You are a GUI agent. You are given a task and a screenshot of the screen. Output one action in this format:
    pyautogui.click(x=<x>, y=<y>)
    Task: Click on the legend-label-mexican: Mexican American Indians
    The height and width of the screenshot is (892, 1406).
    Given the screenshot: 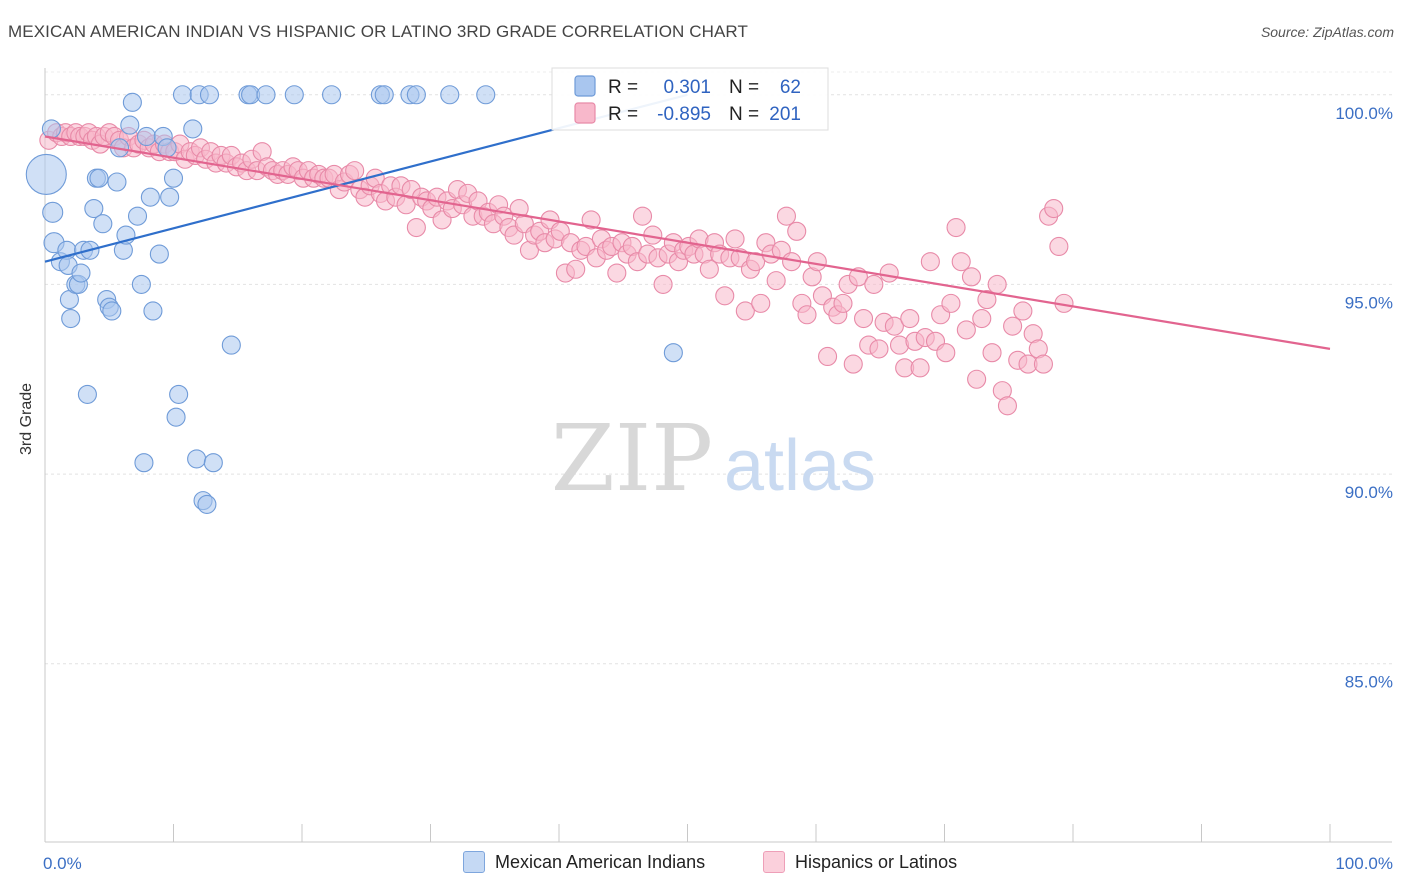 What is the action you would take?
    pyautogui.click(x=600, y=861)
    